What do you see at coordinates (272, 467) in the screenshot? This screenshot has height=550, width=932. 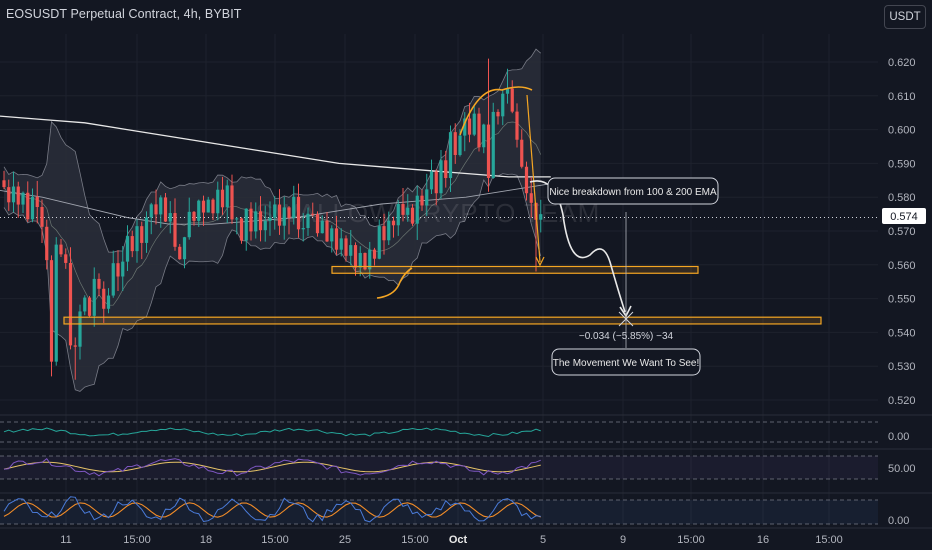 I see `rsi-ma-line` at bounding box center [272, 467].